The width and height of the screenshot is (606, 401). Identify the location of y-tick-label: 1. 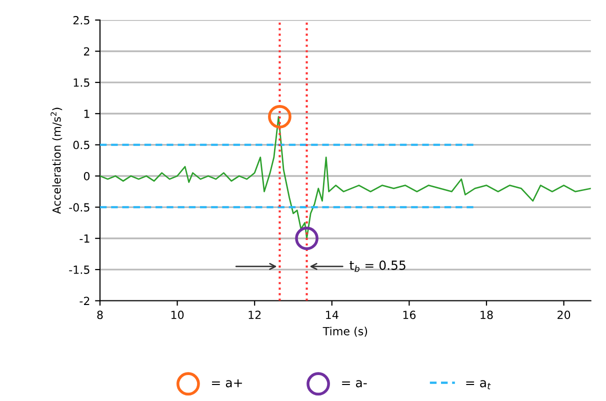
(87, 114).